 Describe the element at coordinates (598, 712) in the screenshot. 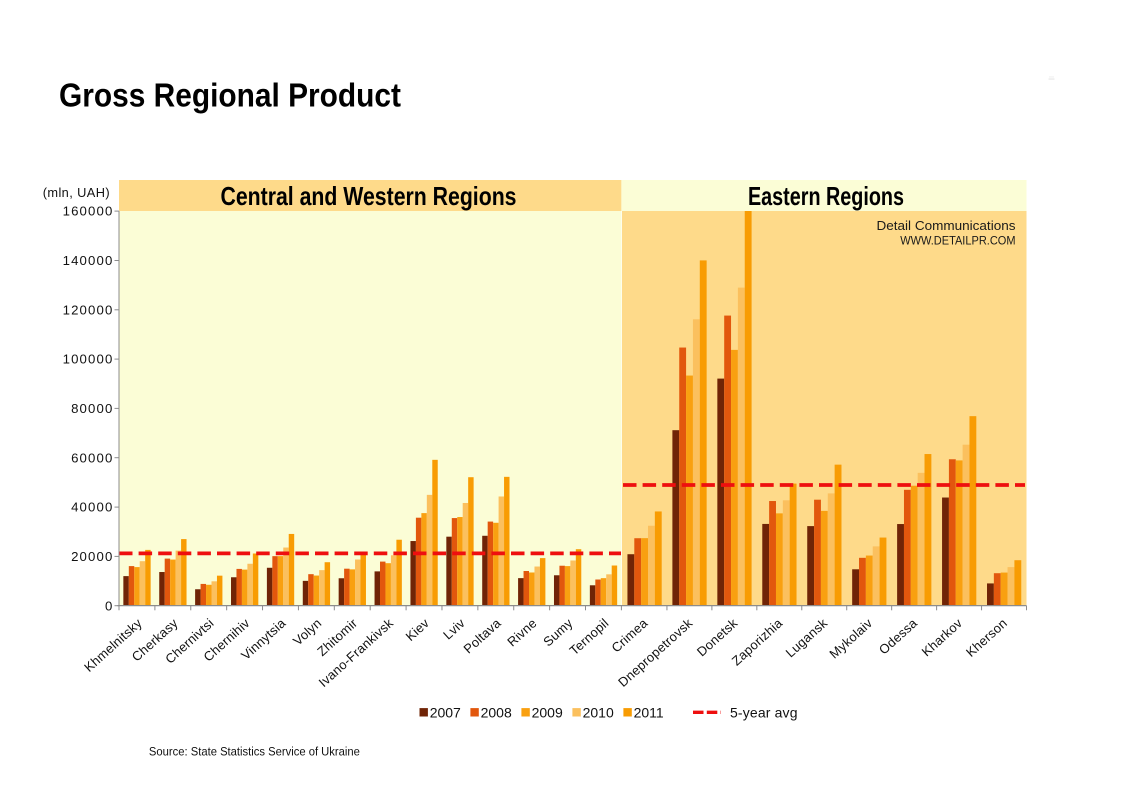

I see `svg-text: 2010` at that location.